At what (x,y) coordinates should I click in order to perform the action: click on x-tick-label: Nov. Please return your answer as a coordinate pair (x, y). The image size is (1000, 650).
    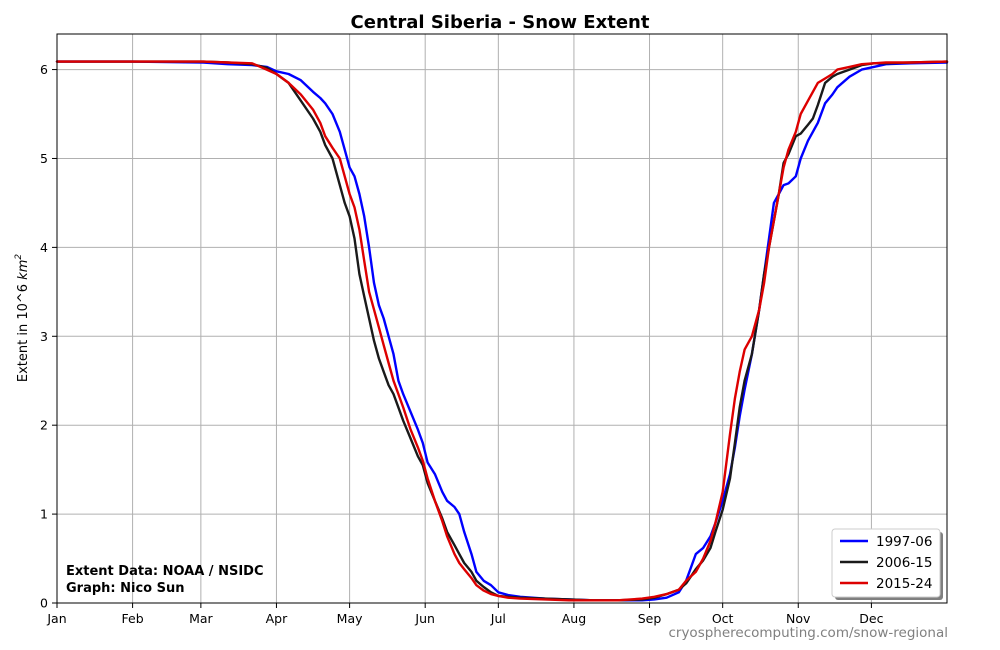
    Looking at the image, I should click on (798, 618).